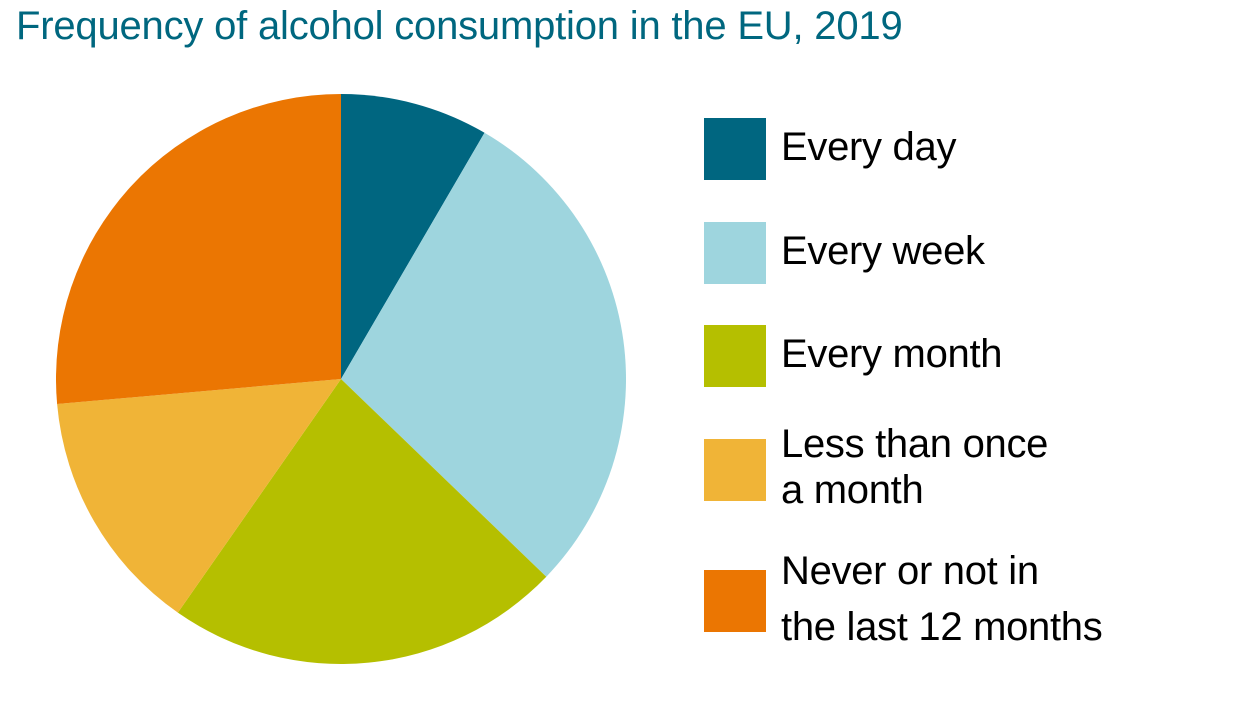 This screenshot has width=1234, height=712. I want to click on pie-slice-every-month, so click(362, 522).